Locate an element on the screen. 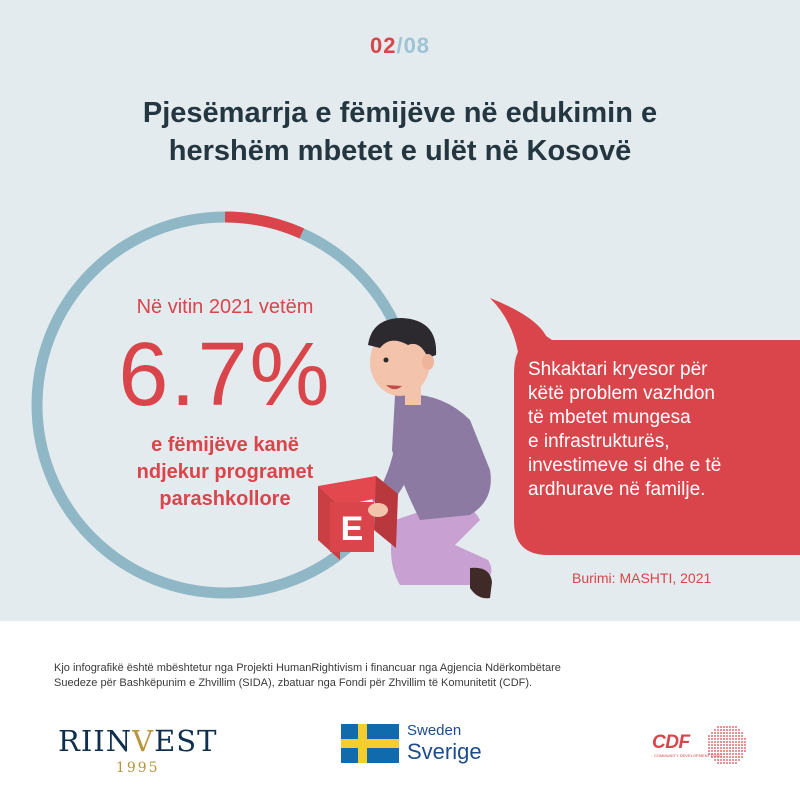  page-total: 08 is located at coordinates (417, 45).